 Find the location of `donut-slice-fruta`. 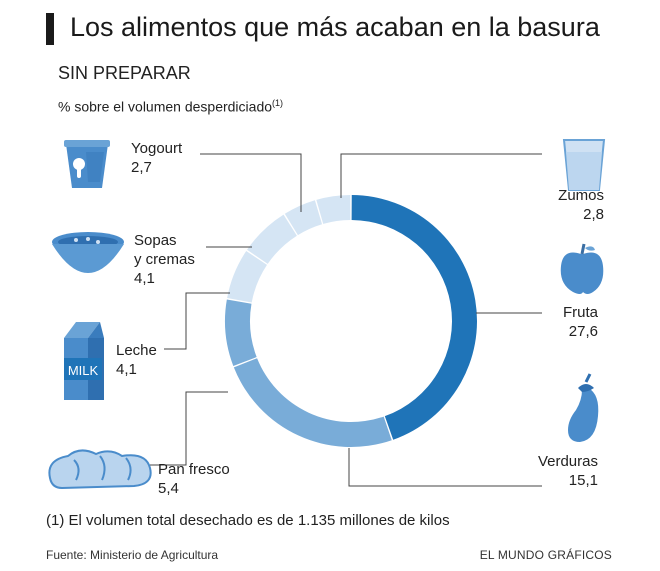

donut-slice-fruta is located at coordinates (414, 317).